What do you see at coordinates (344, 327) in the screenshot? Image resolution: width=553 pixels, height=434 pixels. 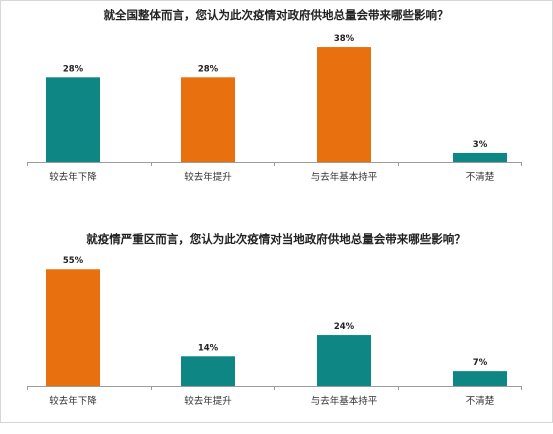 I see `bar-data-label: 24%` at bounding box center [344, 327].